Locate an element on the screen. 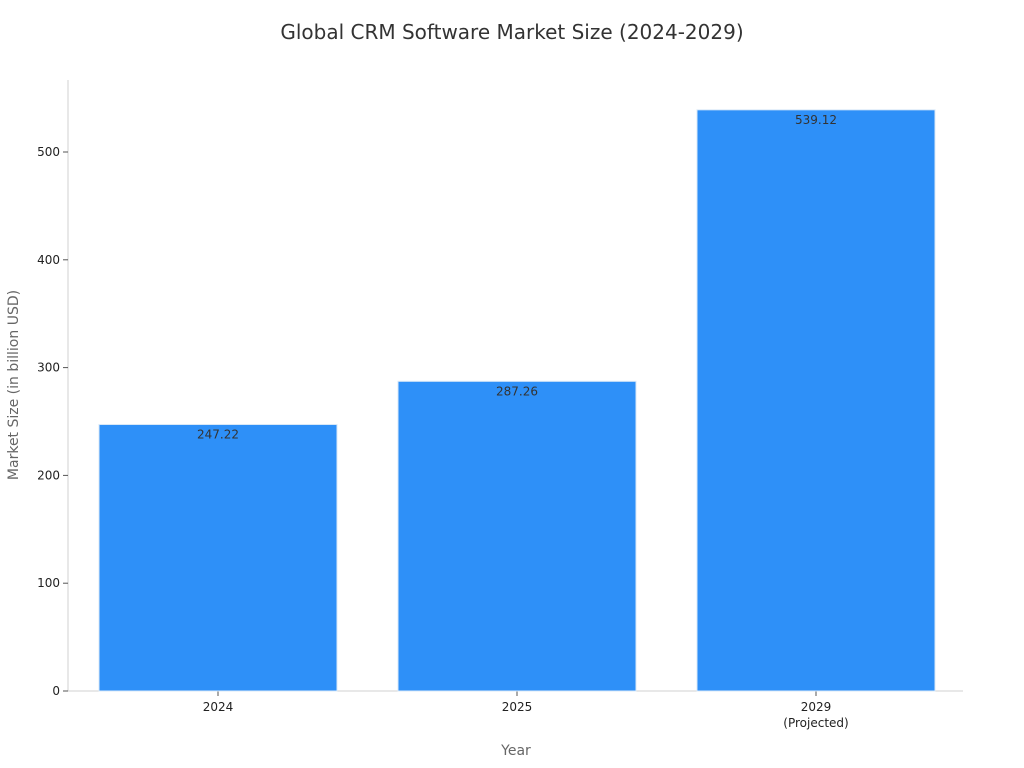  bar-value-label: 287.26 is located at coordinates (517, 391).